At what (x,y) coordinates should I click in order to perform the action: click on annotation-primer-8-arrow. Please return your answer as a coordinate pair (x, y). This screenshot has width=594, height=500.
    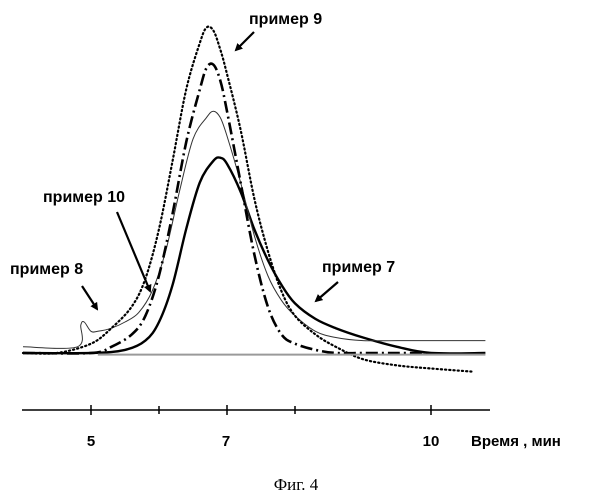
    Looking at the image, I should click on (89, 297).